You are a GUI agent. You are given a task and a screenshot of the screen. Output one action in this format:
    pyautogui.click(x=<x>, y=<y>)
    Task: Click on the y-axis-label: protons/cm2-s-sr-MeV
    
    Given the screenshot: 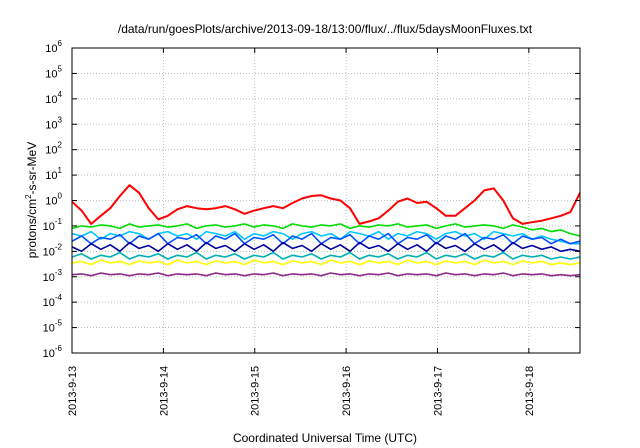 What is the action you would take?
    pyautogui.click(x=31, y=200)
    